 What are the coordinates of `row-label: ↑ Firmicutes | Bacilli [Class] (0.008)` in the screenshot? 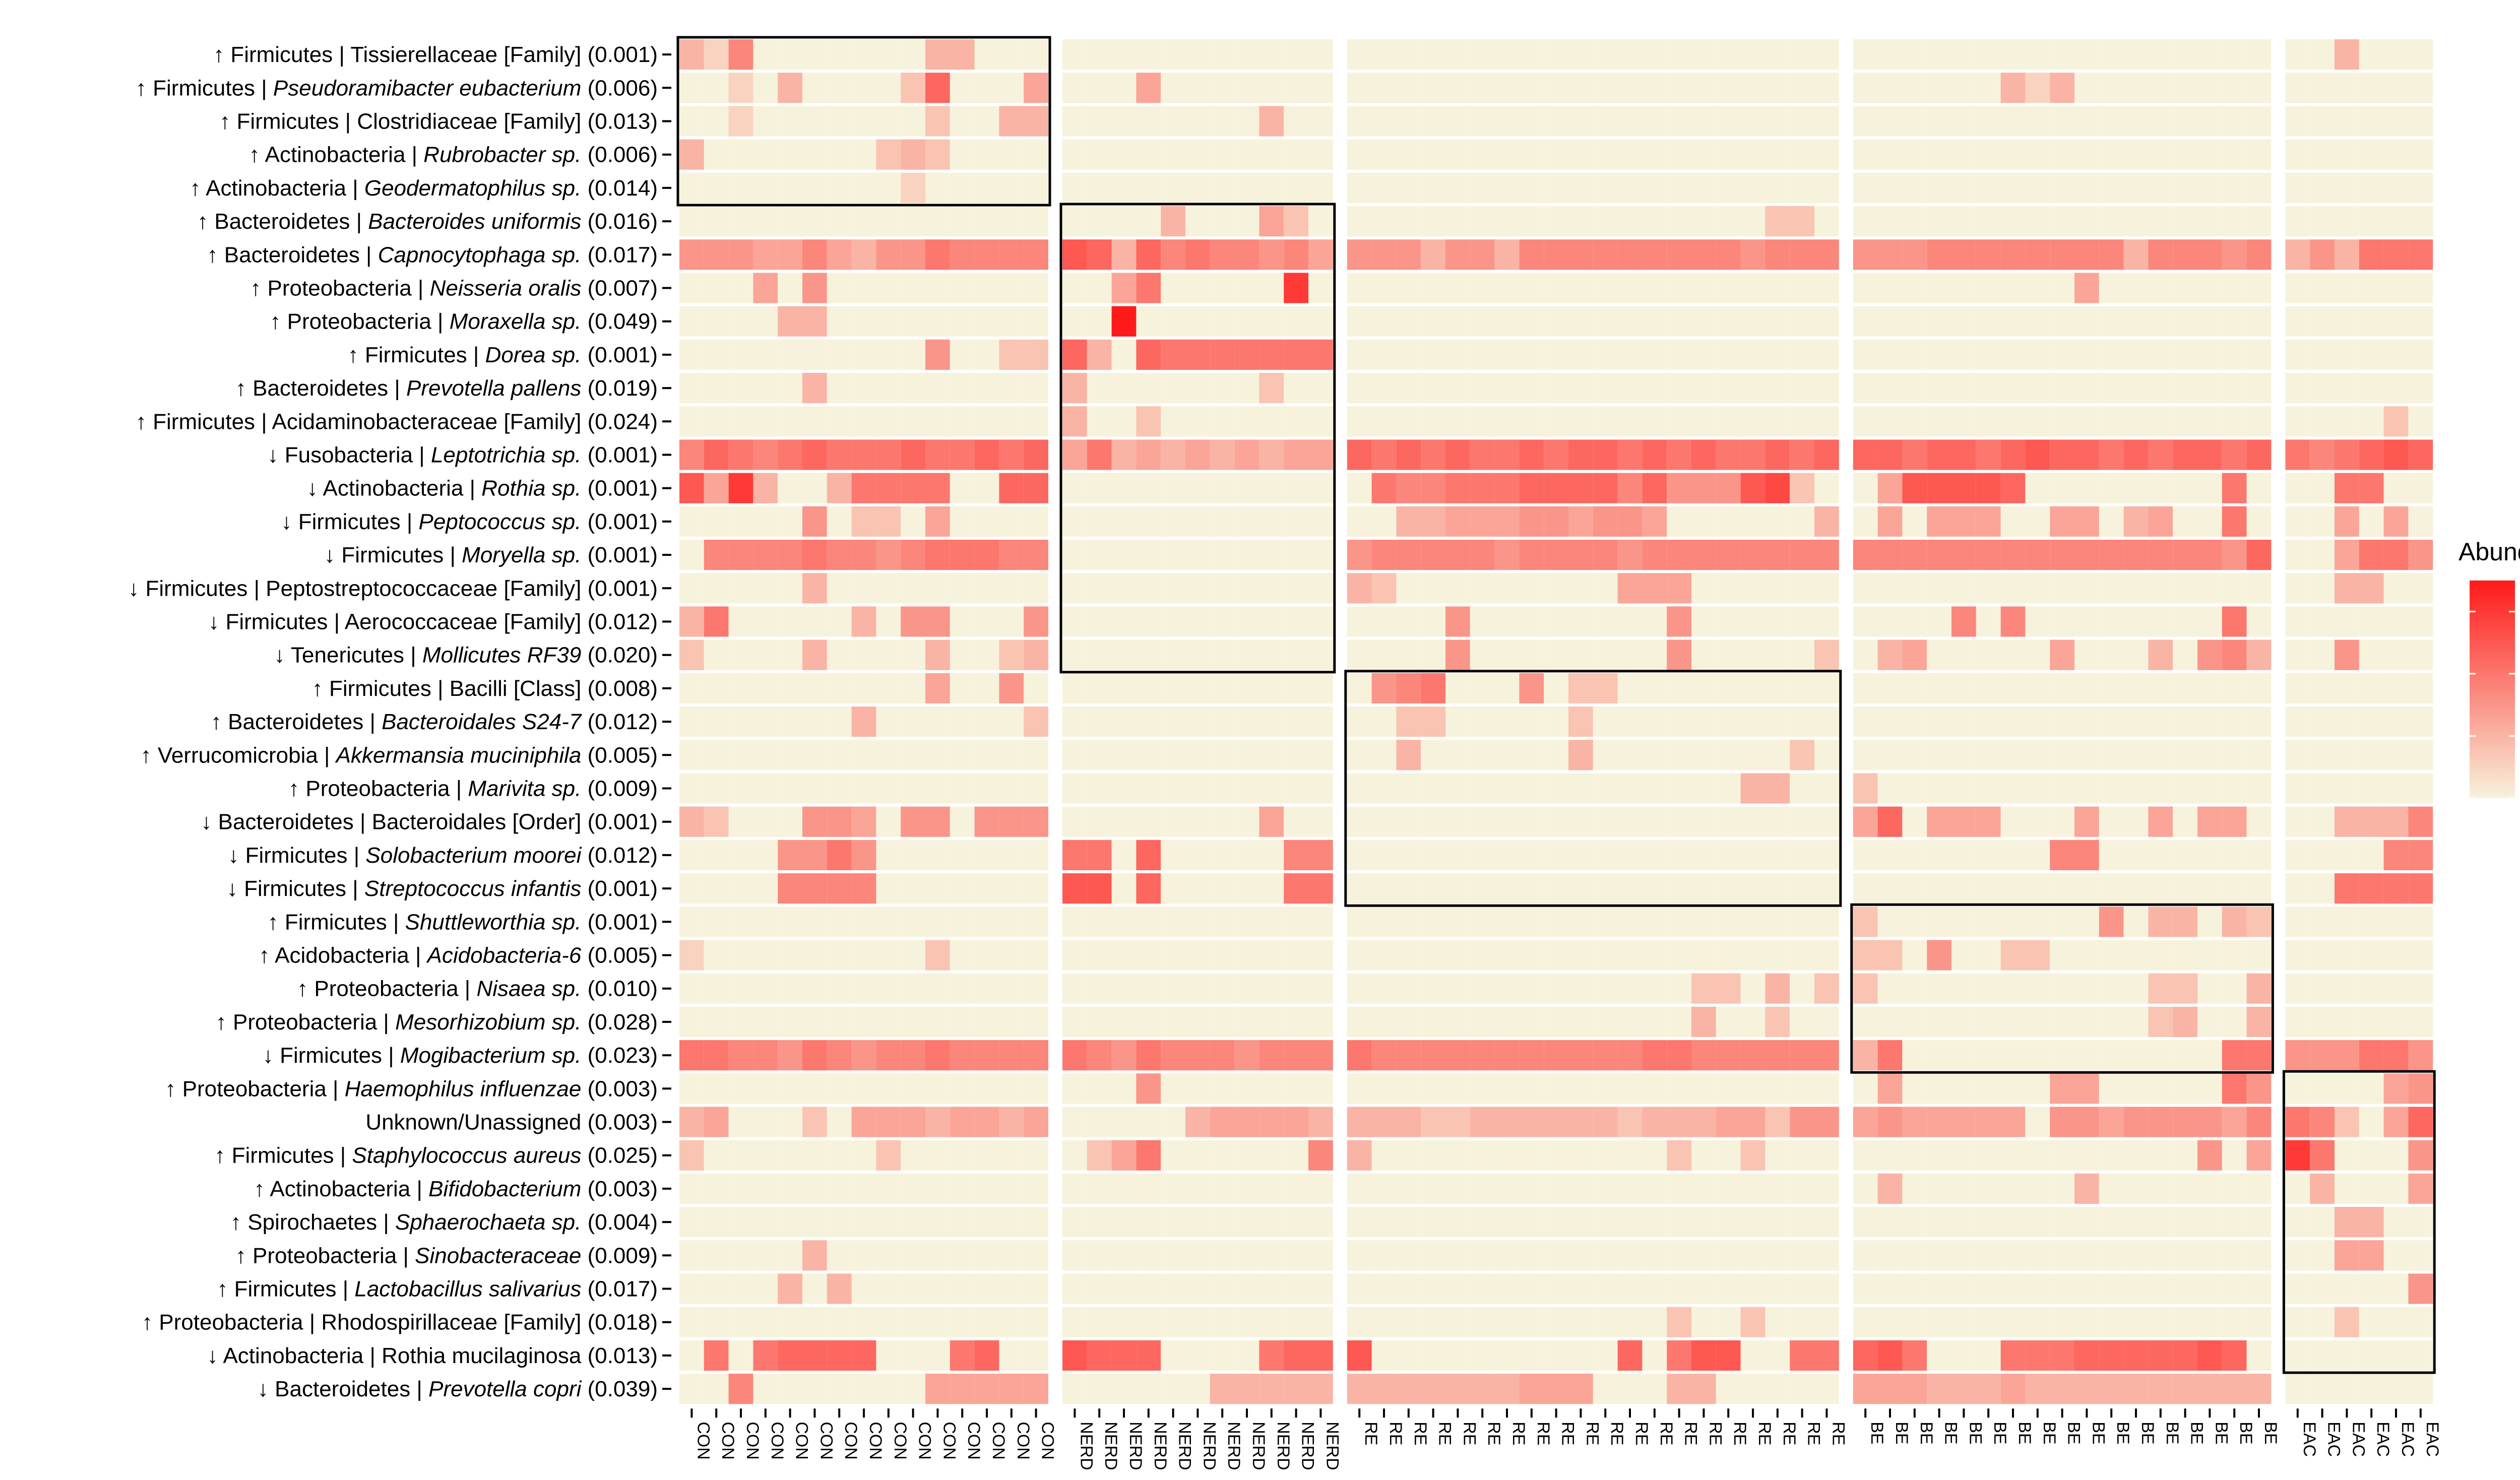 It's located at (485, 688).